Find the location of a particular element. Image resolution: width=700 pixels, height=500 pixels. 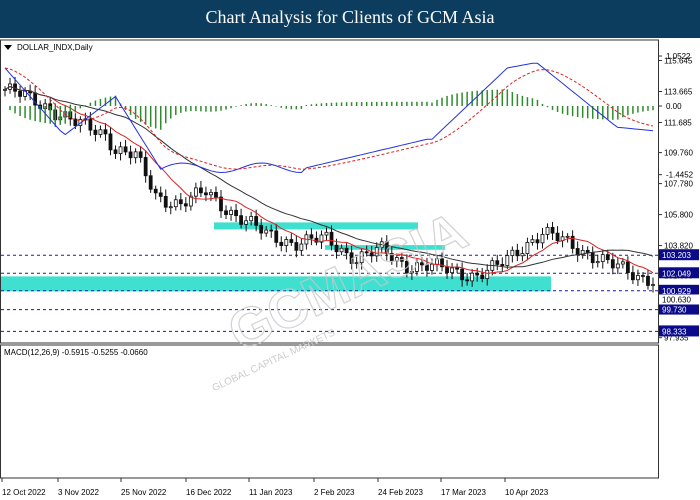

price-tick-label: 111.685 is located at coordinates (678, 122).